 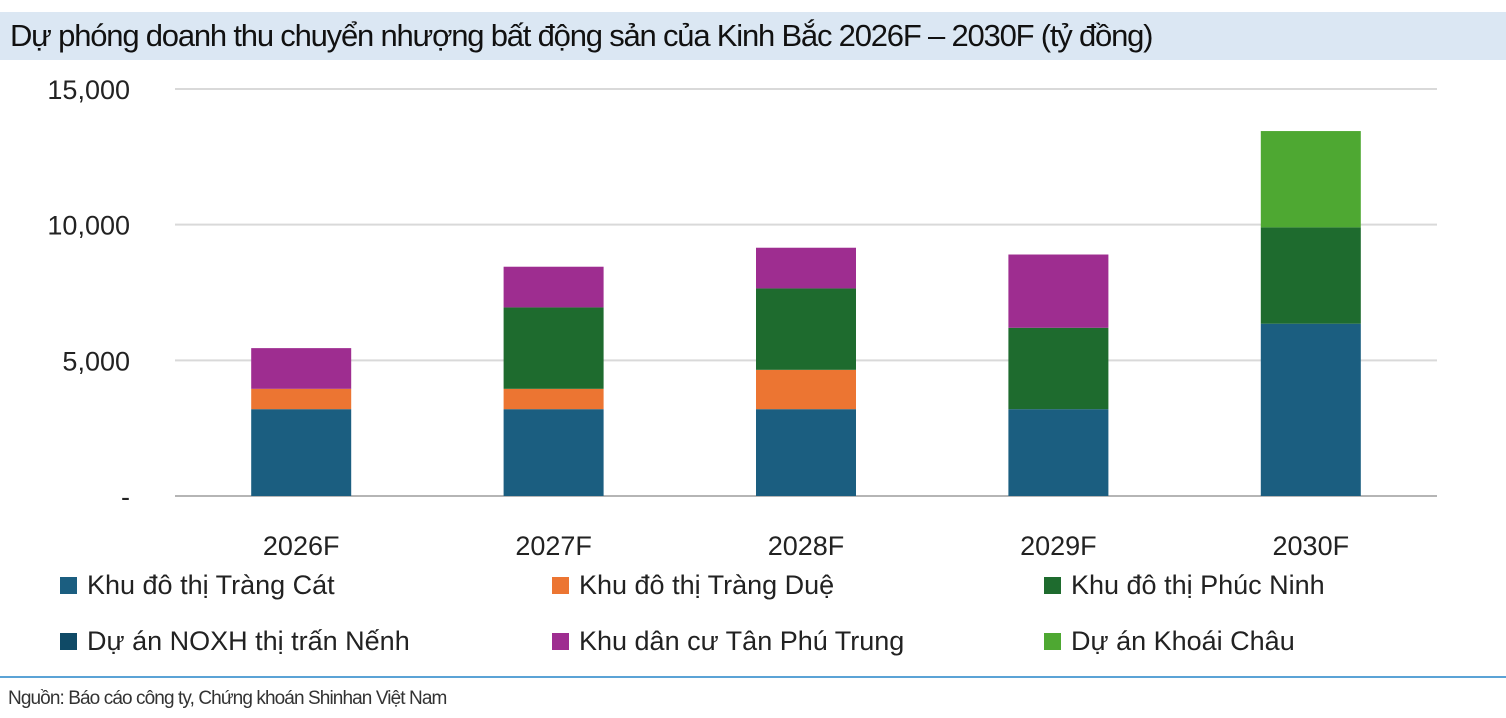 What do you see at coordinates (1198, 584) in the screenshot?
I see `legend-label: Khu đô thị Phúc Ninh` at bounding box center [1198, 584].